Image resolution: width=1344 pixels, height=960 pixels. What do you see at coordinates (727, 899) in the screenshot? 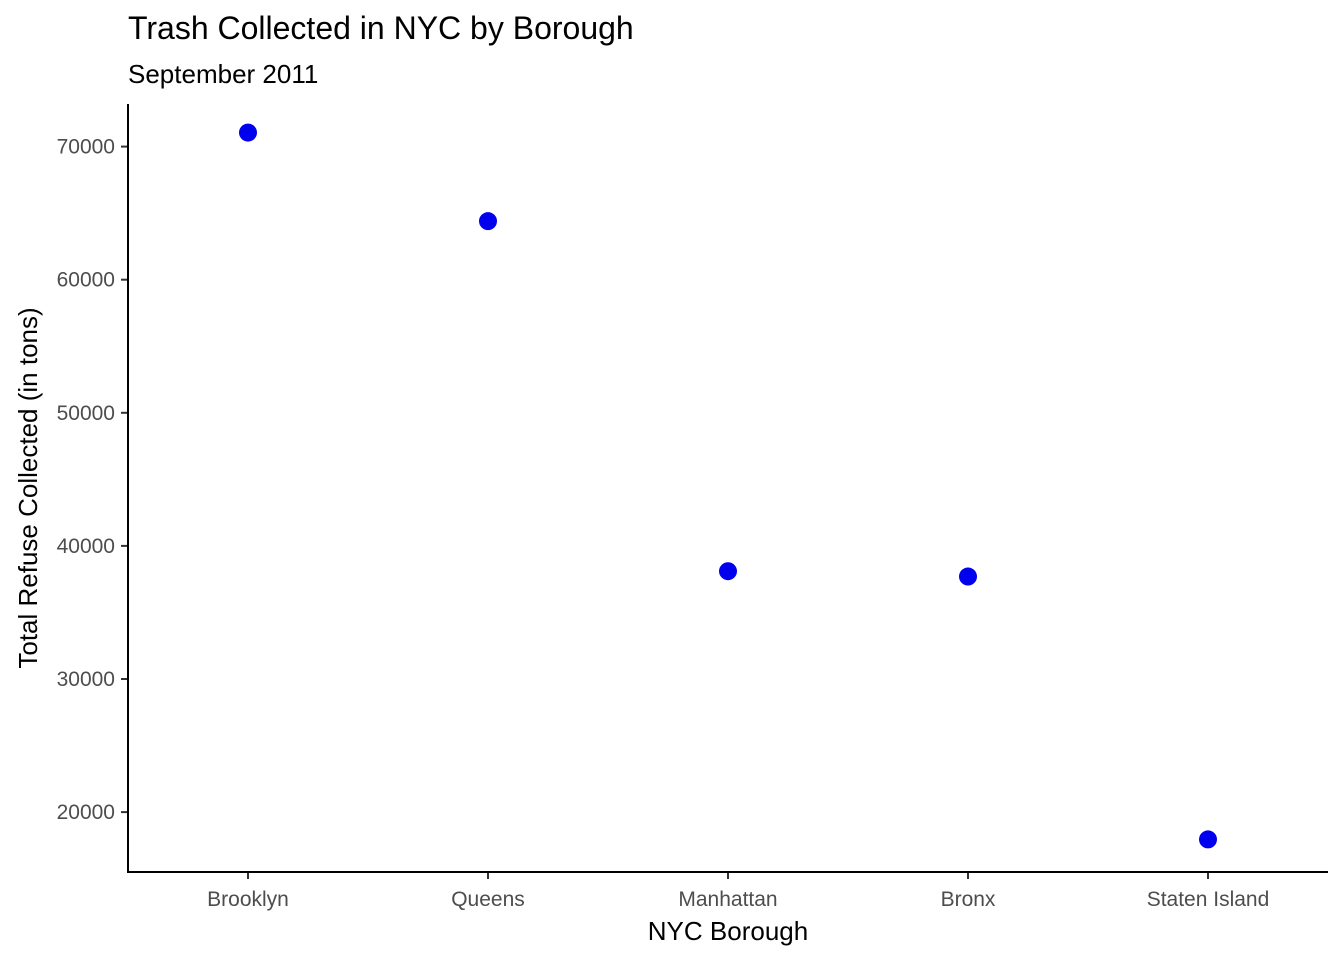
I see `x-tick-label: Manhattan` at bounding box center [727, 899].